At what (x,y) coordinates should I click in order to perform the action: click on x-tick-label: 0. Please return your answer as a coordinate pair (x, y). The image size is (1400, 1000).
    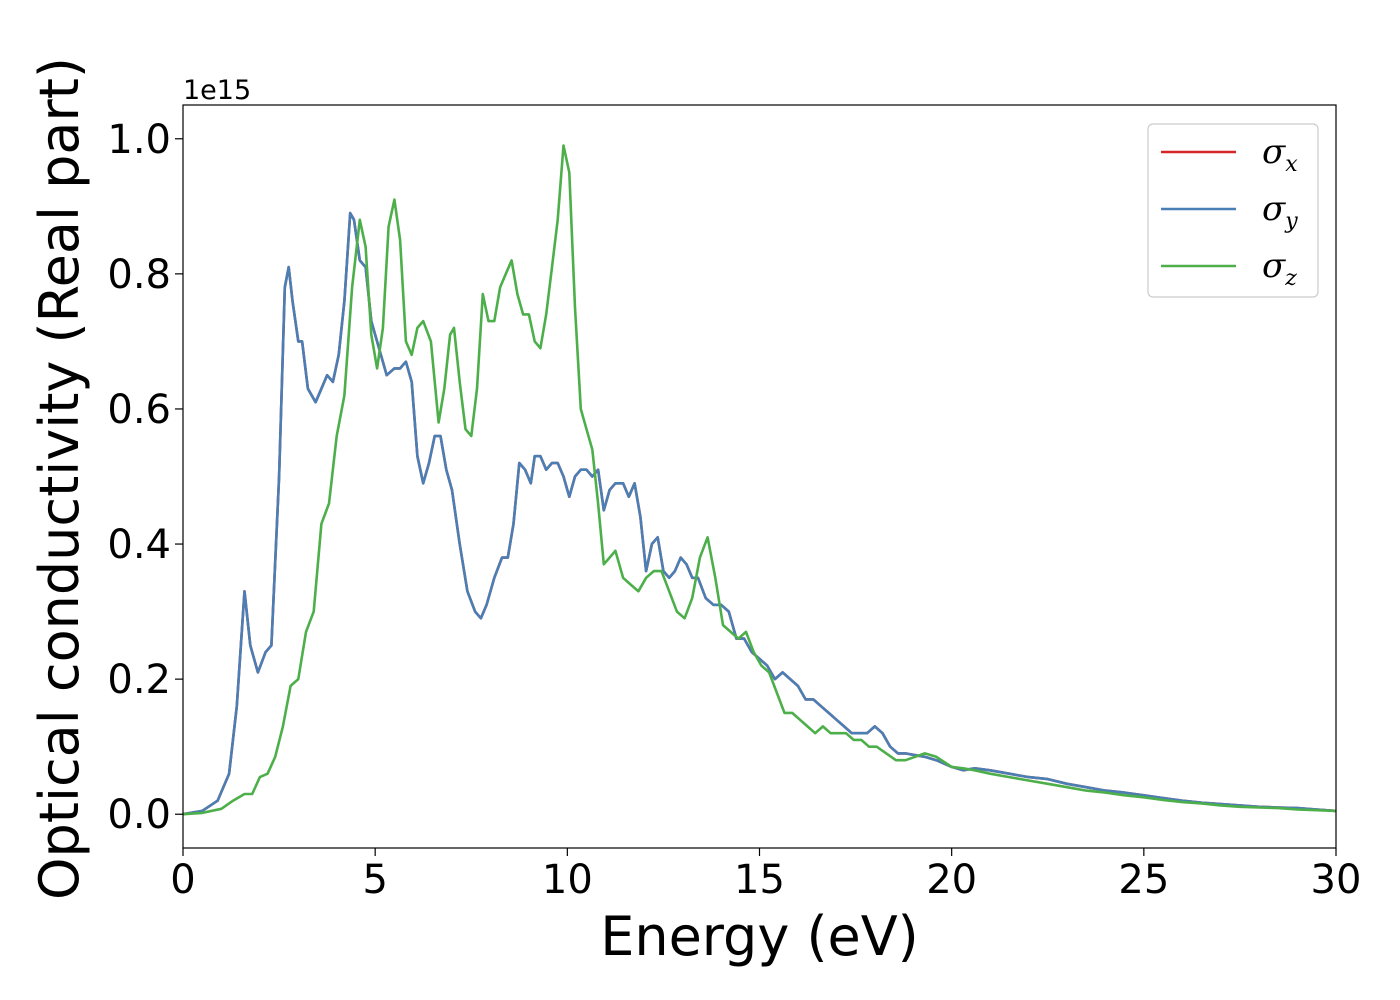
    Looking at the image, I should click on (182, 880).